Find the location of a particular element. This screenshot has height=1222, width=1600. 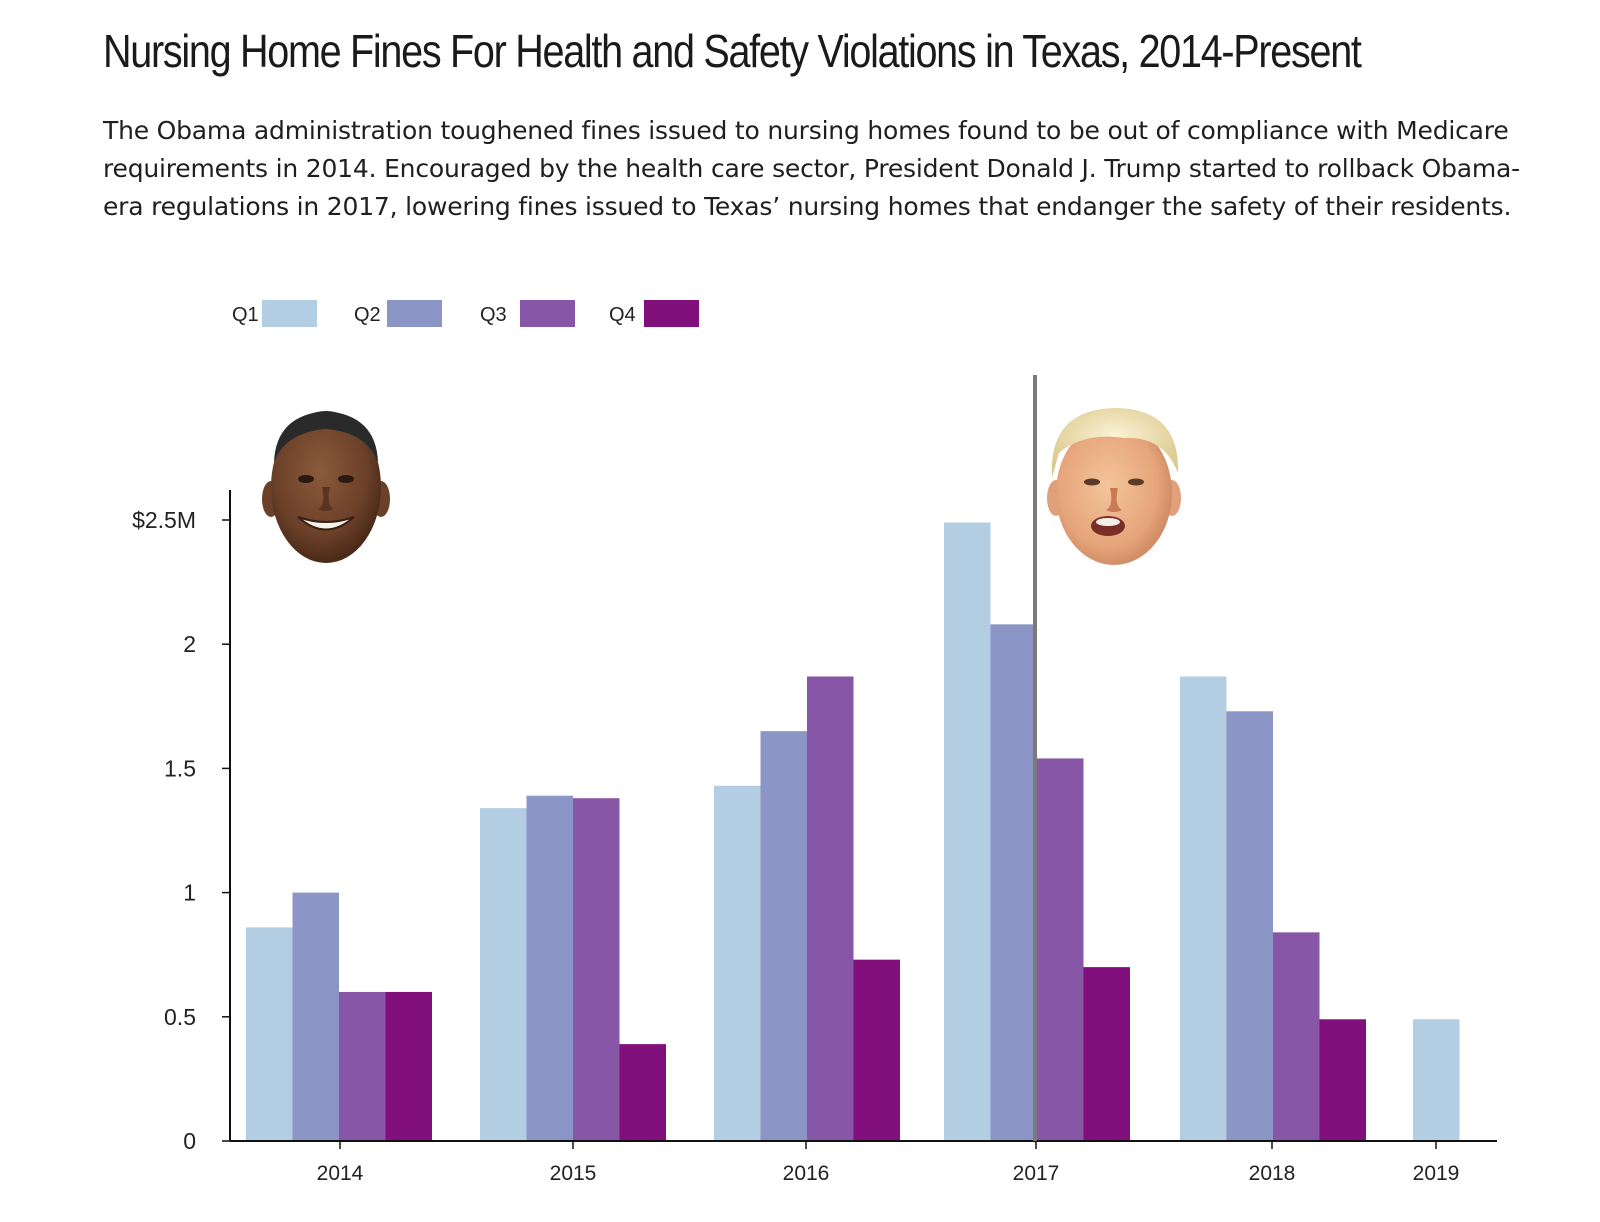

bar-2019-q1 is located at coordinates (1436, 1080).